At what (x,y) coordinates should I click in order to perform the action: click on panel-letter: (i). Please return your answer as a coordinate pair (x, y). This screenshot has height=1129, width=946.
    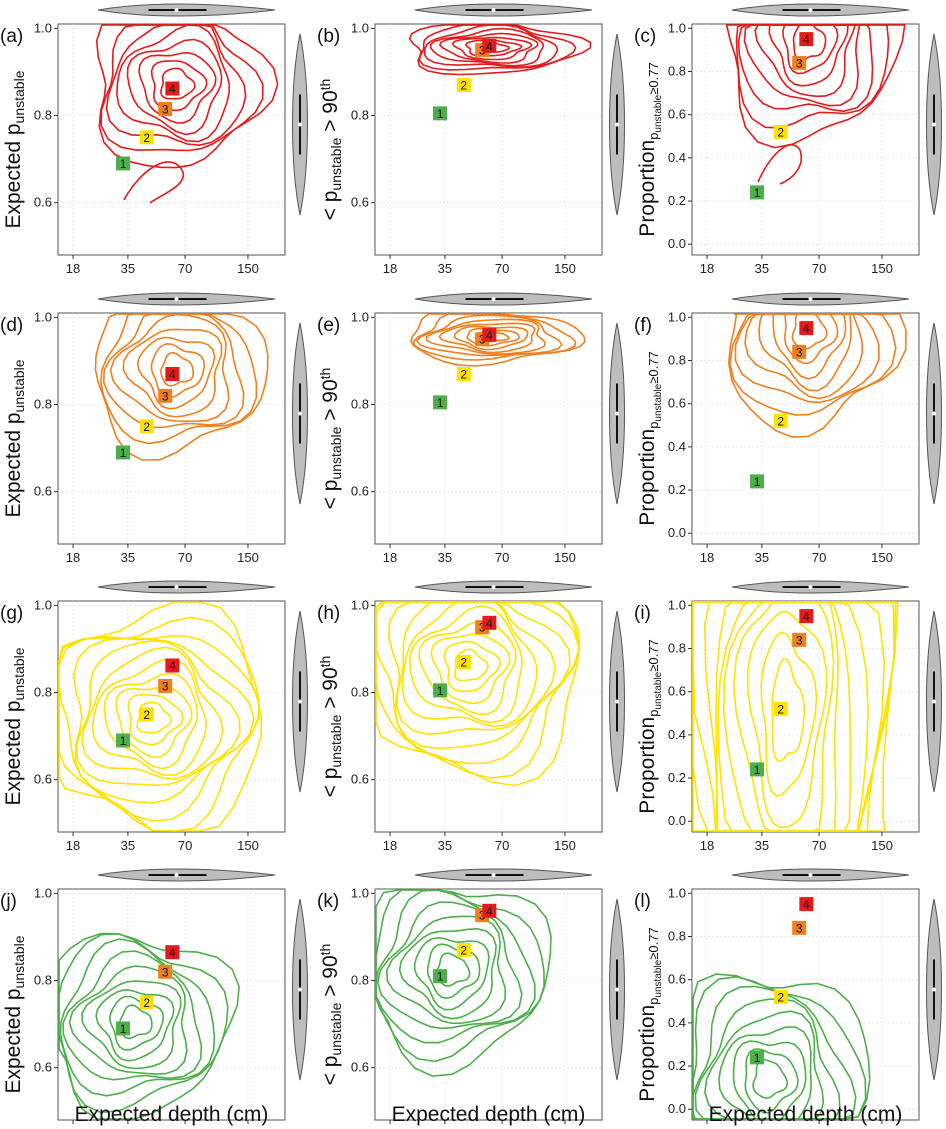
    Looking at the image, I should click on (642, 613).